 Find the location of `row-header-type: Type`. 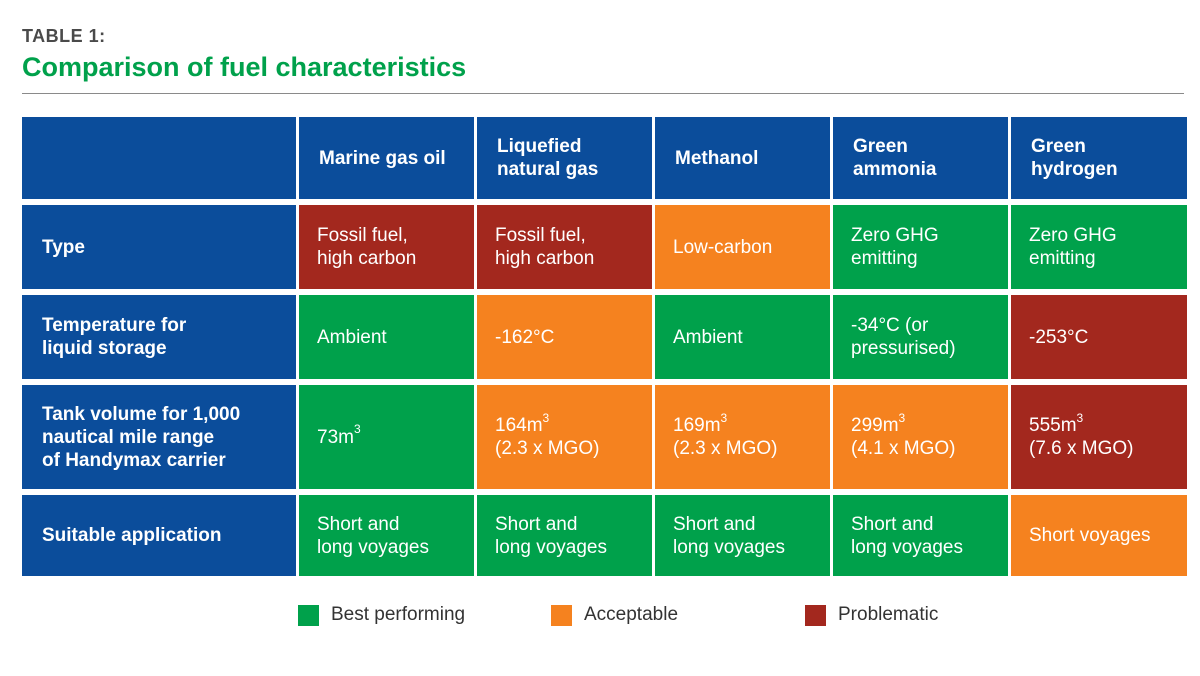

row-header-type: Type is located at coordinates (159, 247).